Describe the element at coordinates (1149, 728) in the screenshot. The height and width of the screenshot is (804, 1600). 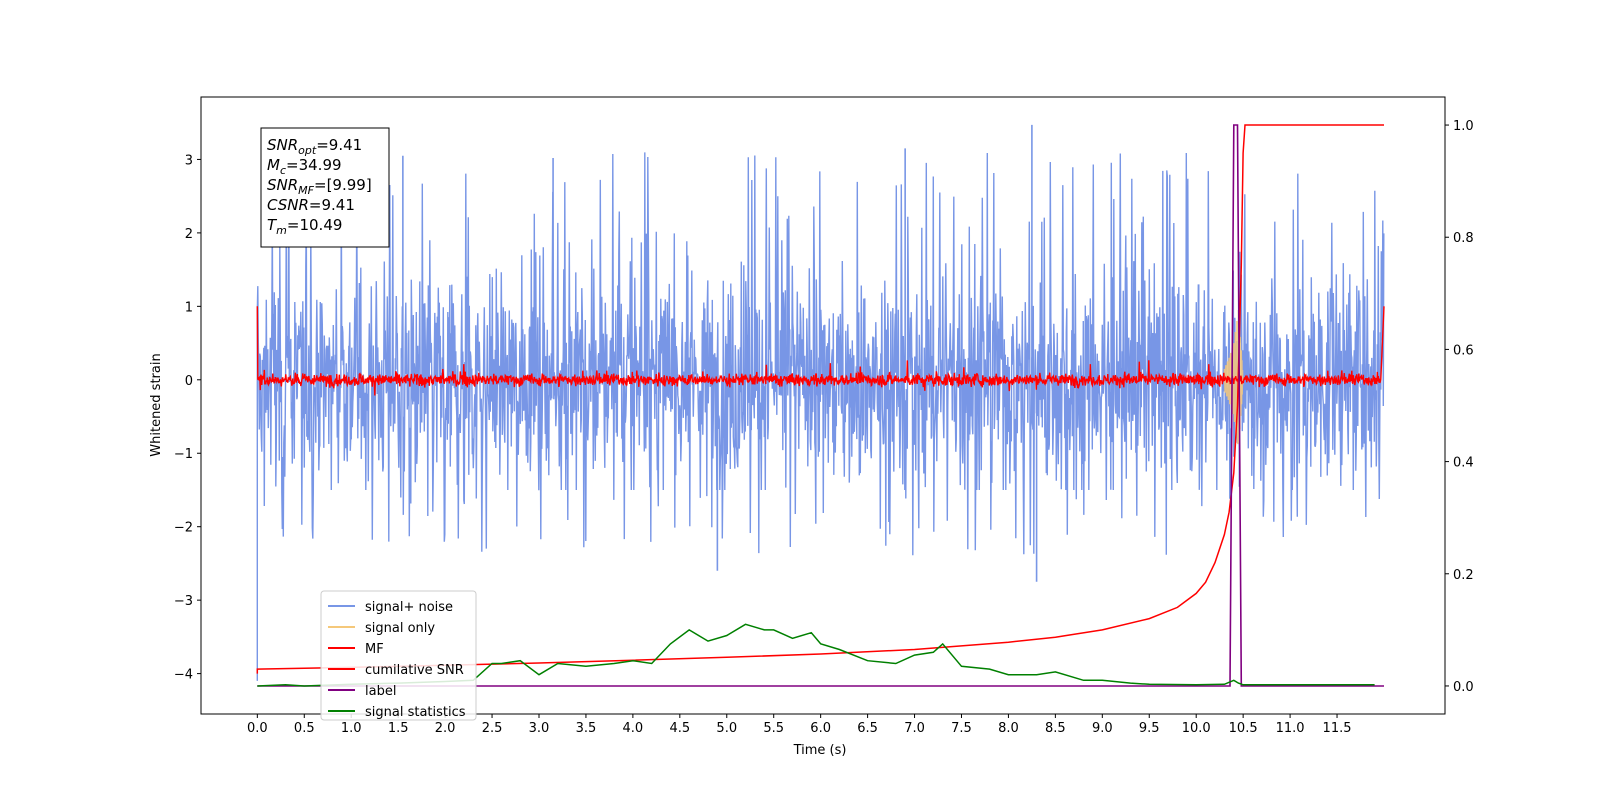
I see `x-tick-label: 9.5` at that location.